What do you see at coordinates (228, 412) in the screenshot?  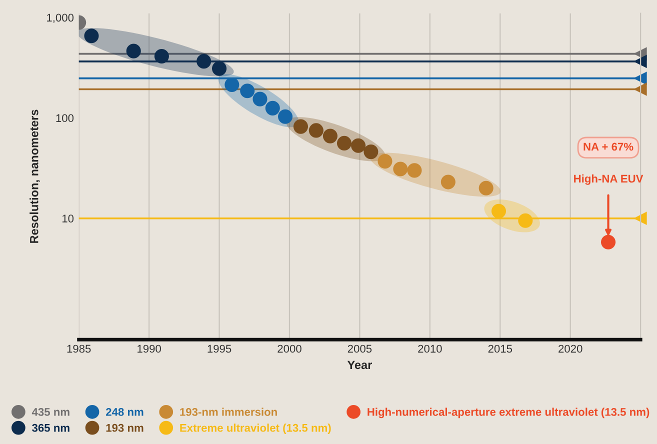 I see `legend-label: 193-nm immersion` at bounding box center [228, 412].